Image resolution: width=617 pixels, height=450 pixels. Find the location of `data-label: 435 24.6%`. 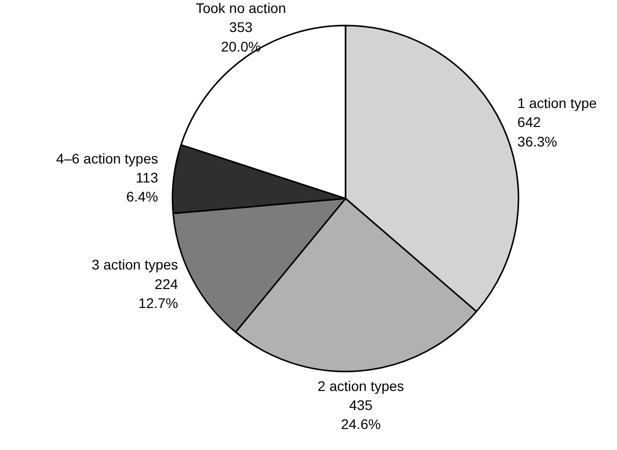

data-label: 435 24.6% is located at coordinates (360, 414).